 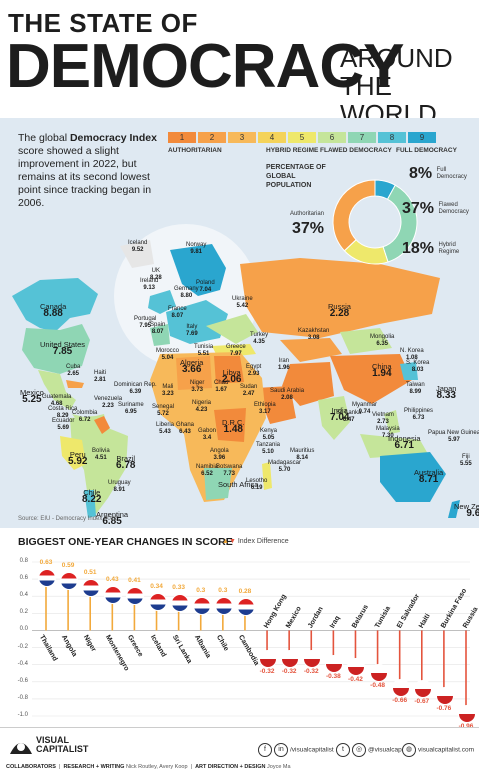 I want to click on country-name: Germany, so click(x=186, y=289).